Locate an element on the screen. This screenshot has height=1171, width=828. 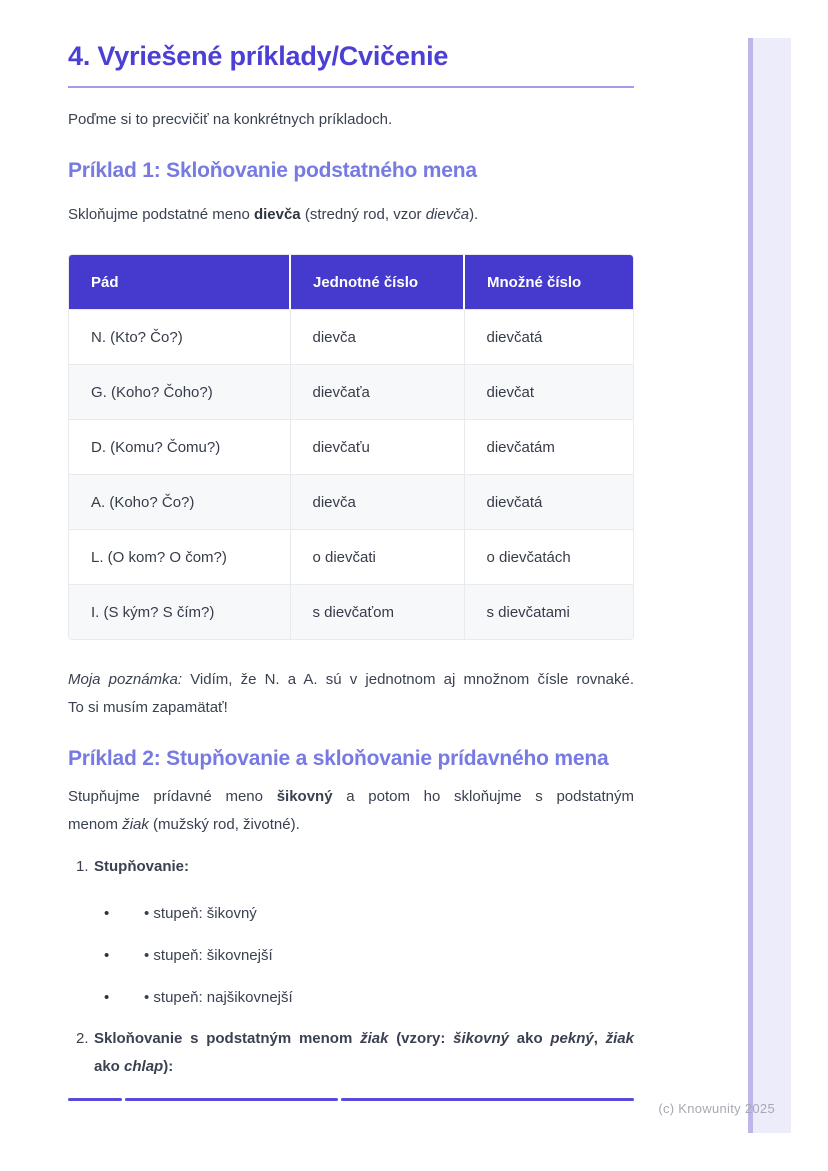
table-cell: dievčat is located at coordinates (548, 392).